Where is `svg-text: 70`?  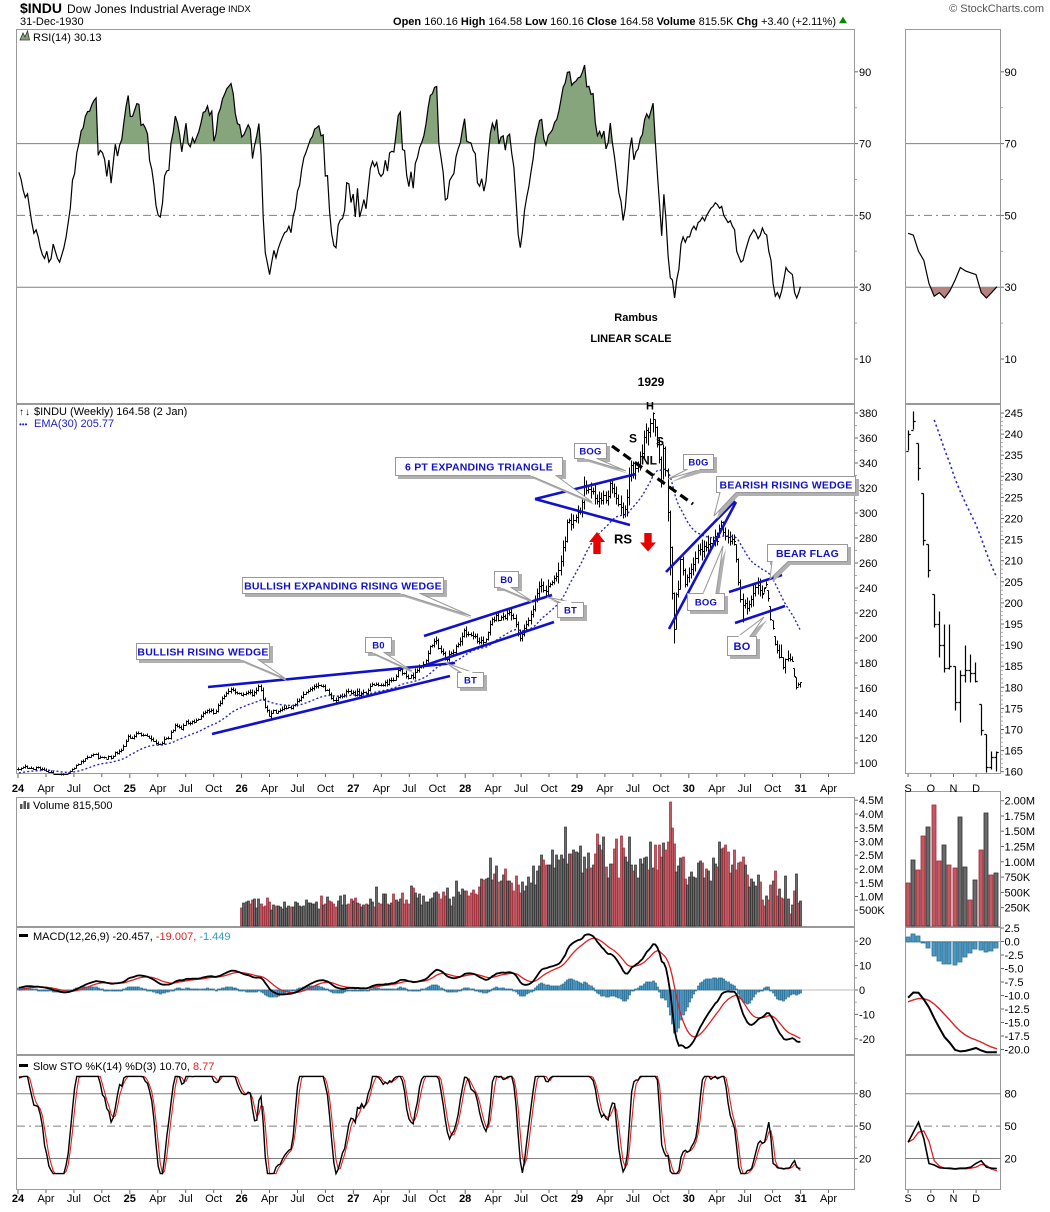 svg-text: 70 is located at coordinates (1011, 145).